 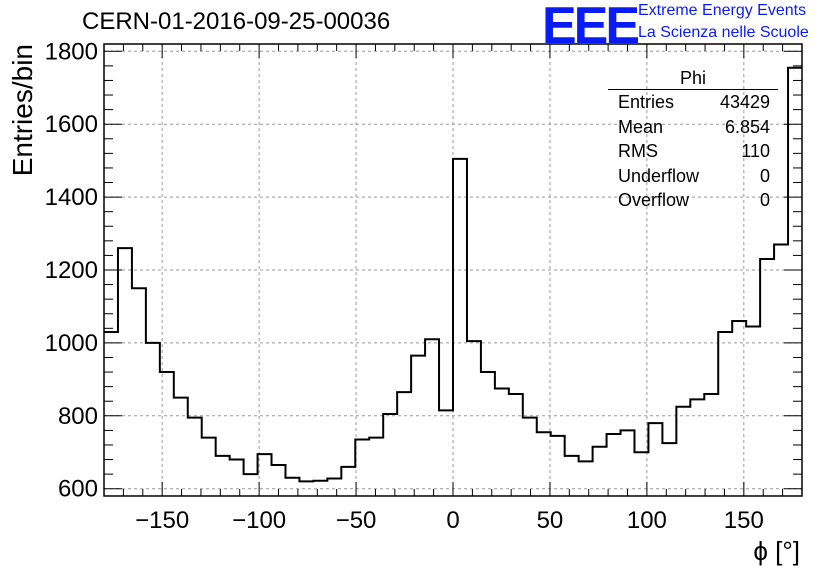 I want to click on stats-row-mean: Mean 6.854, so click(x=693, y=127).